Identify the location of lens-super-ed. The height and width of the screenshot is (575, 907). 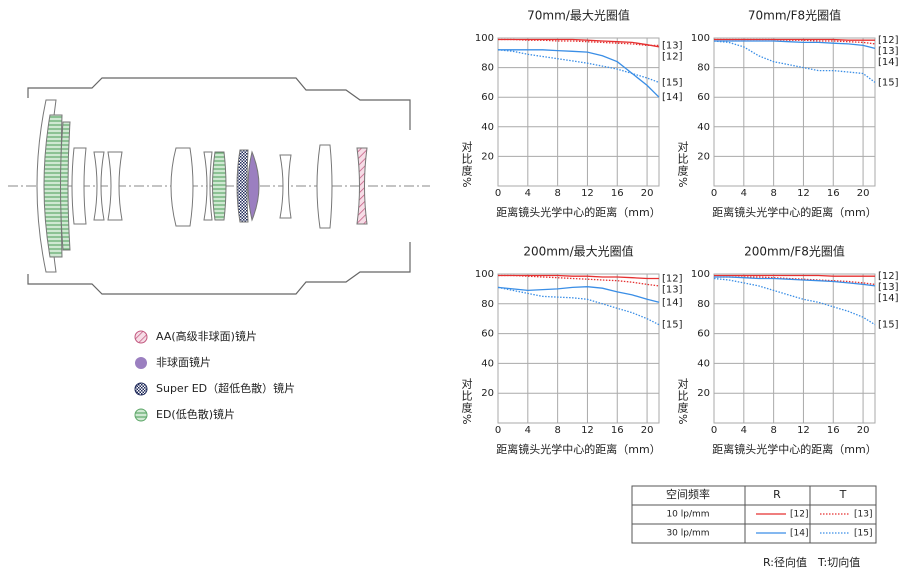
(242, 186).